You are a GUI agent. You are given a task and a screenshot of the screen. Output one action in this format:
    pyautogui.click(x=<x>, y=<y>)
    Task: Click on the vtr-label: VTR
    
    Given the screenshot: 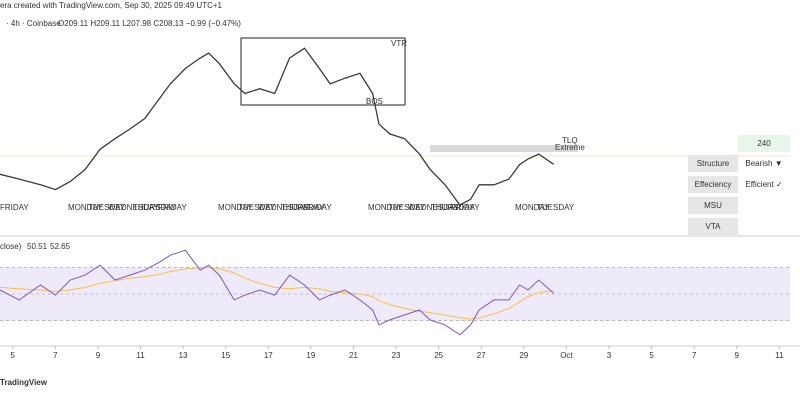 What is the action you would take?
    pyautogui.click(x=399, y=43)
    